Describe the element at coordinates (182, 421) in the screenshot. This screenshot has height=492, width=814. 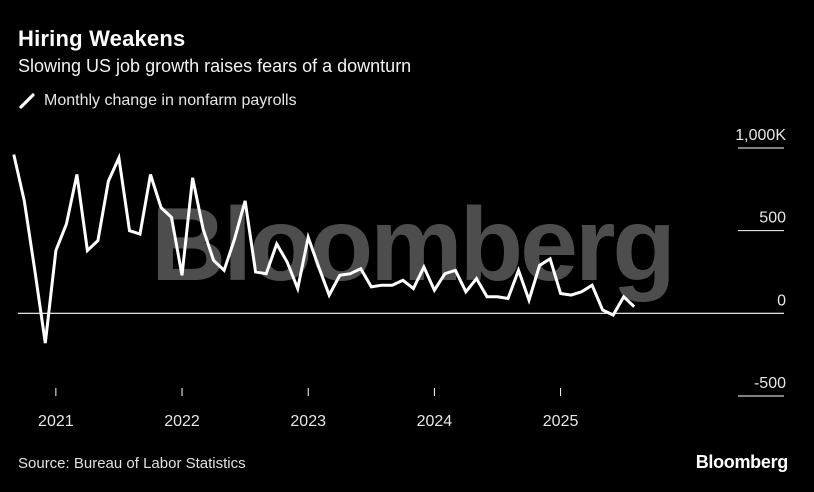
I see `x-tick-label: 2022` at that location.